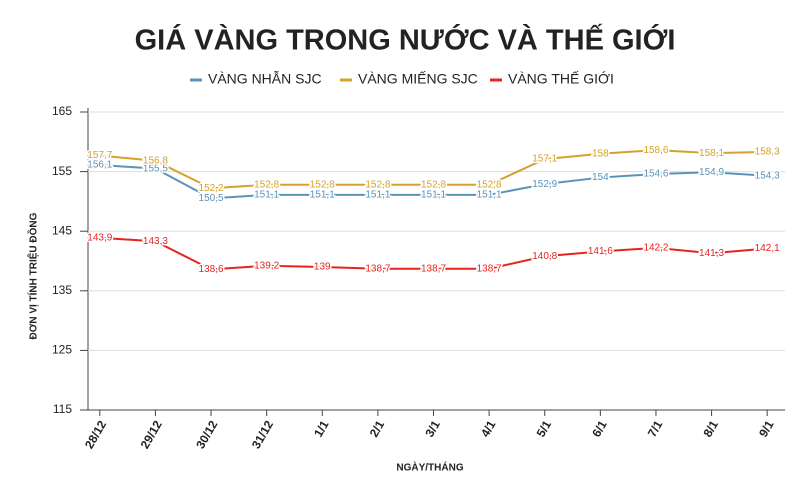  Describe the element at coordinates (600, 177) in the screenshot. I see `data-label: 154` at that location.